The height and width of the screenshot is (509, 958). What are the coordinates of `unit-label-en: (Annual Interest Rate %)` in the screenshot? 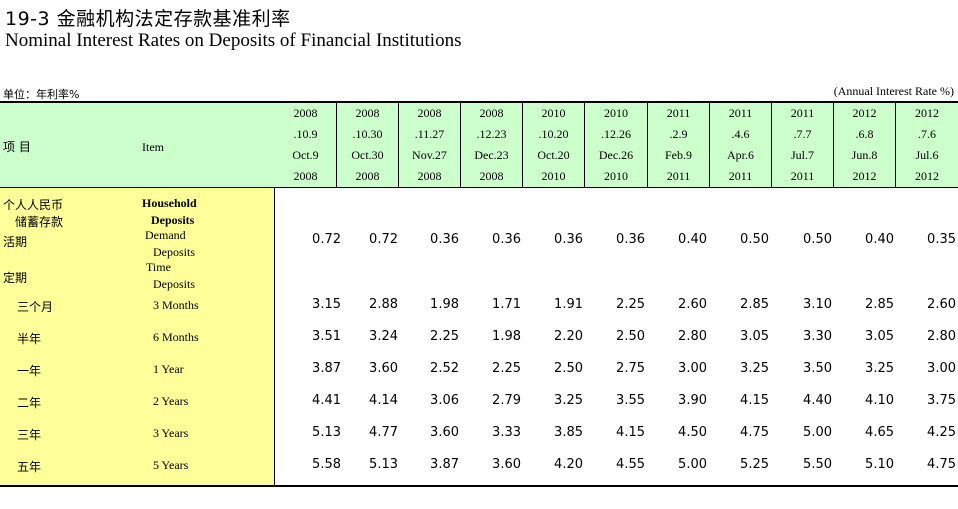 It's located at (893, 91).